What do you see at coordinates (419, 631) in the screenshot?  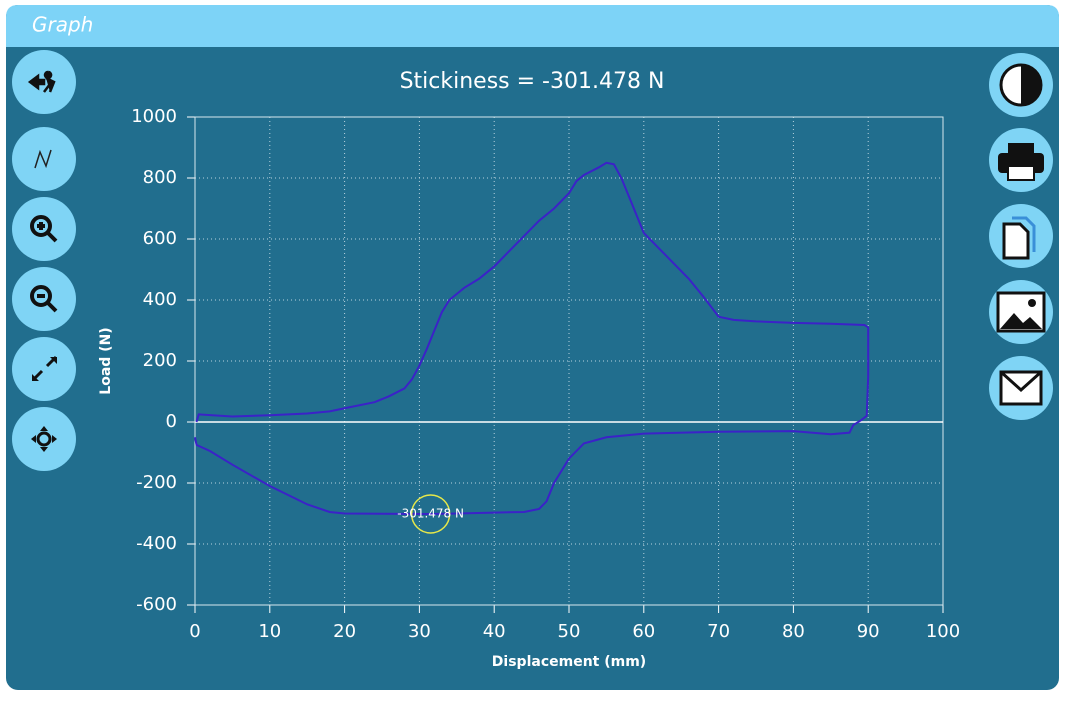 I see `x-tick-label: 30` at bounding box center [419, 631].